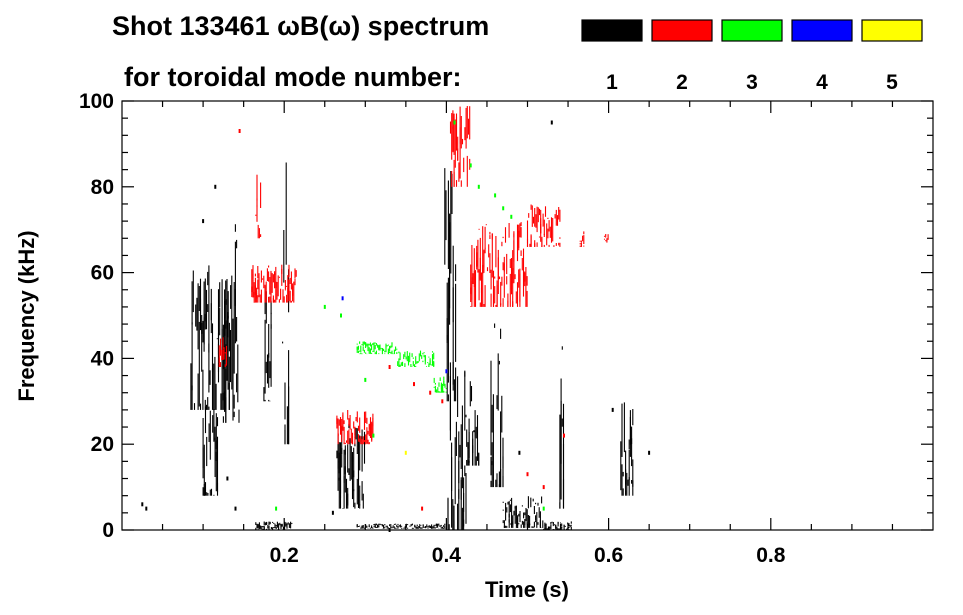  What do you see at coordinates (26, 315) in the screenshot?
I see `y-axis-label: Frequency (kHz)` at bounding box center [26, 315].